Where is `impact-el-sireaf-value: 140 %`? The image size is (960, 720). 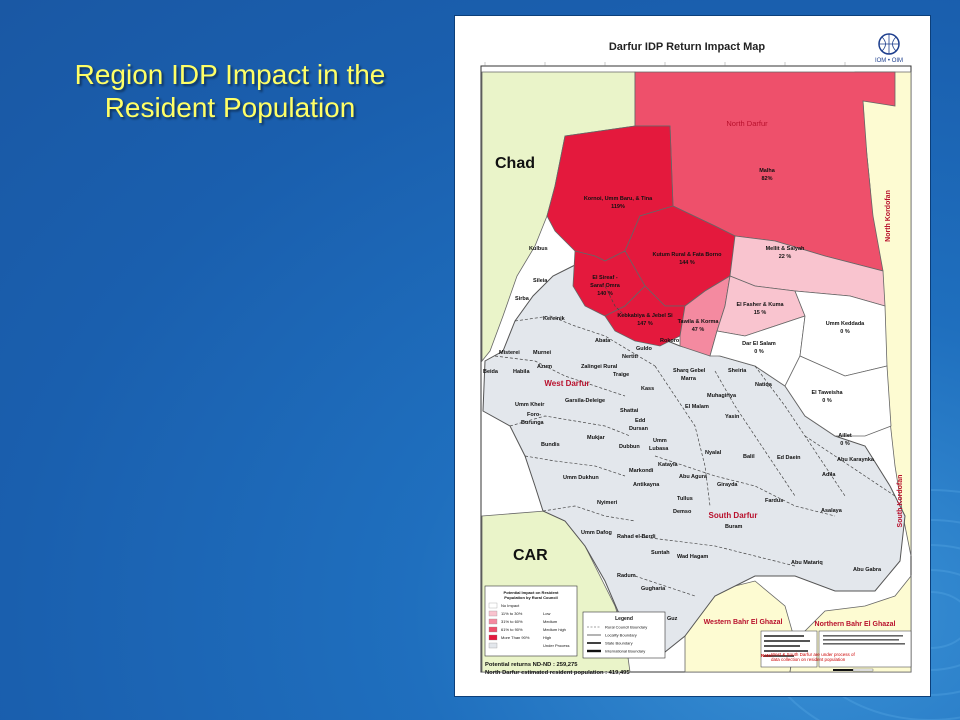 impact-el-sireaf-value: 140 % is located at coordinates (605, 294).